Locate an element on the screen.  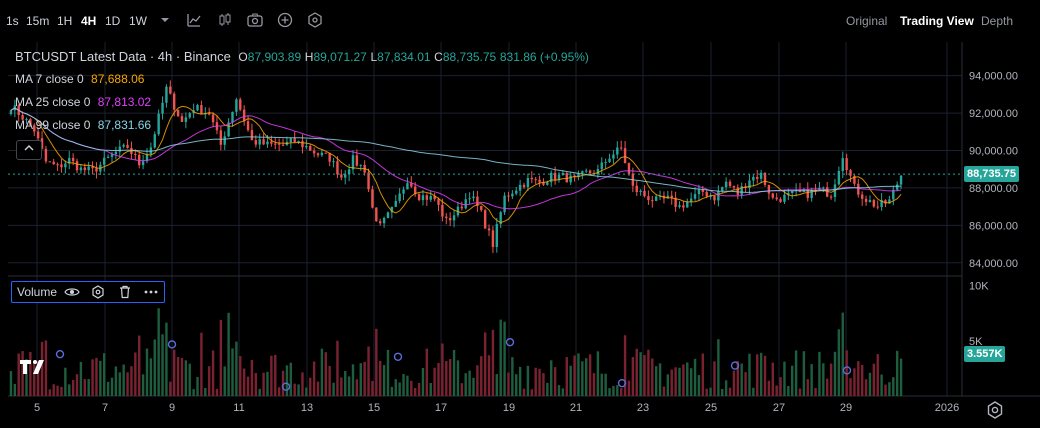
interval-15m: 15m is located at coordinates (38, 21).